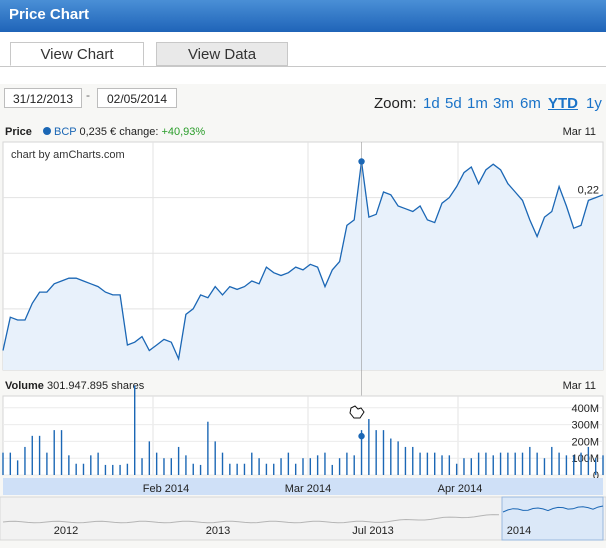 The image size is (606, 548). Describe the element at coordinates (395, 103) in the screenshot. I see `zoom-label: Zoom:` at that location.